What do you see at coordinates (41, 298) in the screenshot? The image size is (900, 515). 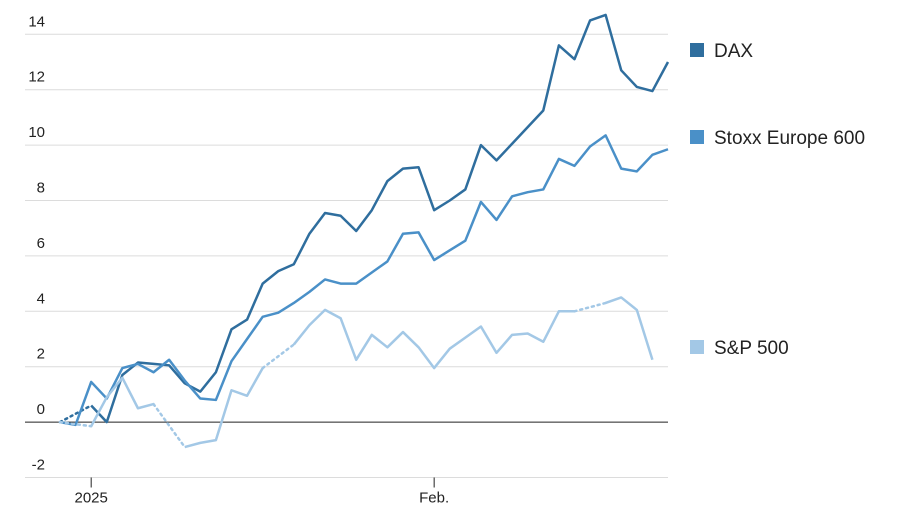 I see `y-tick-label: 4` at bounding box center [41, 298].